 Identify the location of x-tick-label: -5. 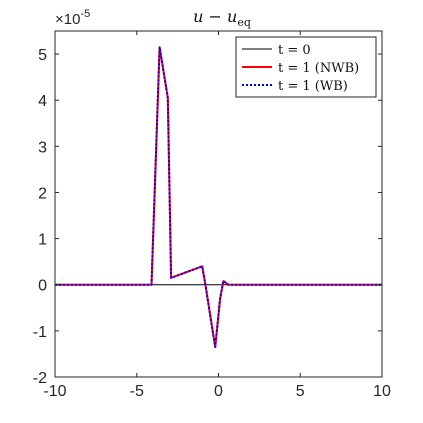
(137, 391).